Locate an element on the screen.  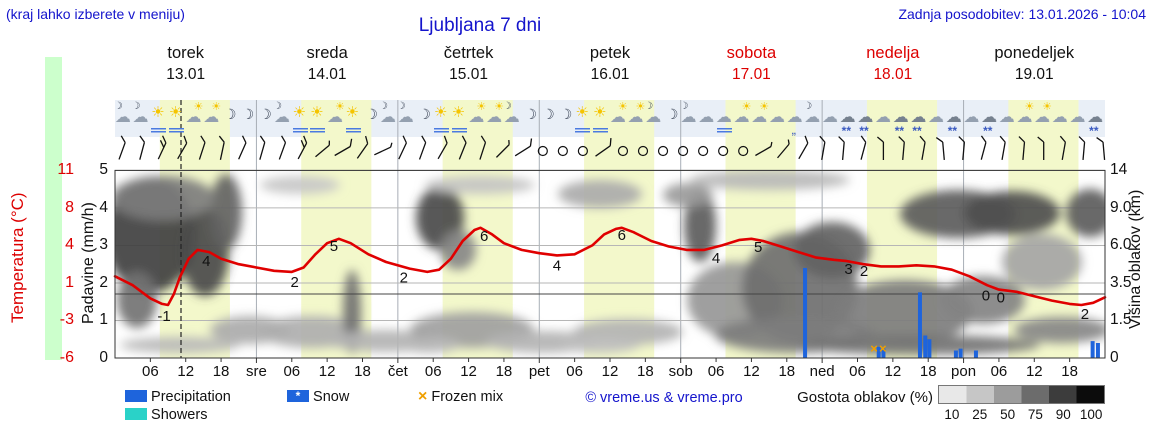
frozen-mix-label: Frozen mix is located at coordinates (467, 397).